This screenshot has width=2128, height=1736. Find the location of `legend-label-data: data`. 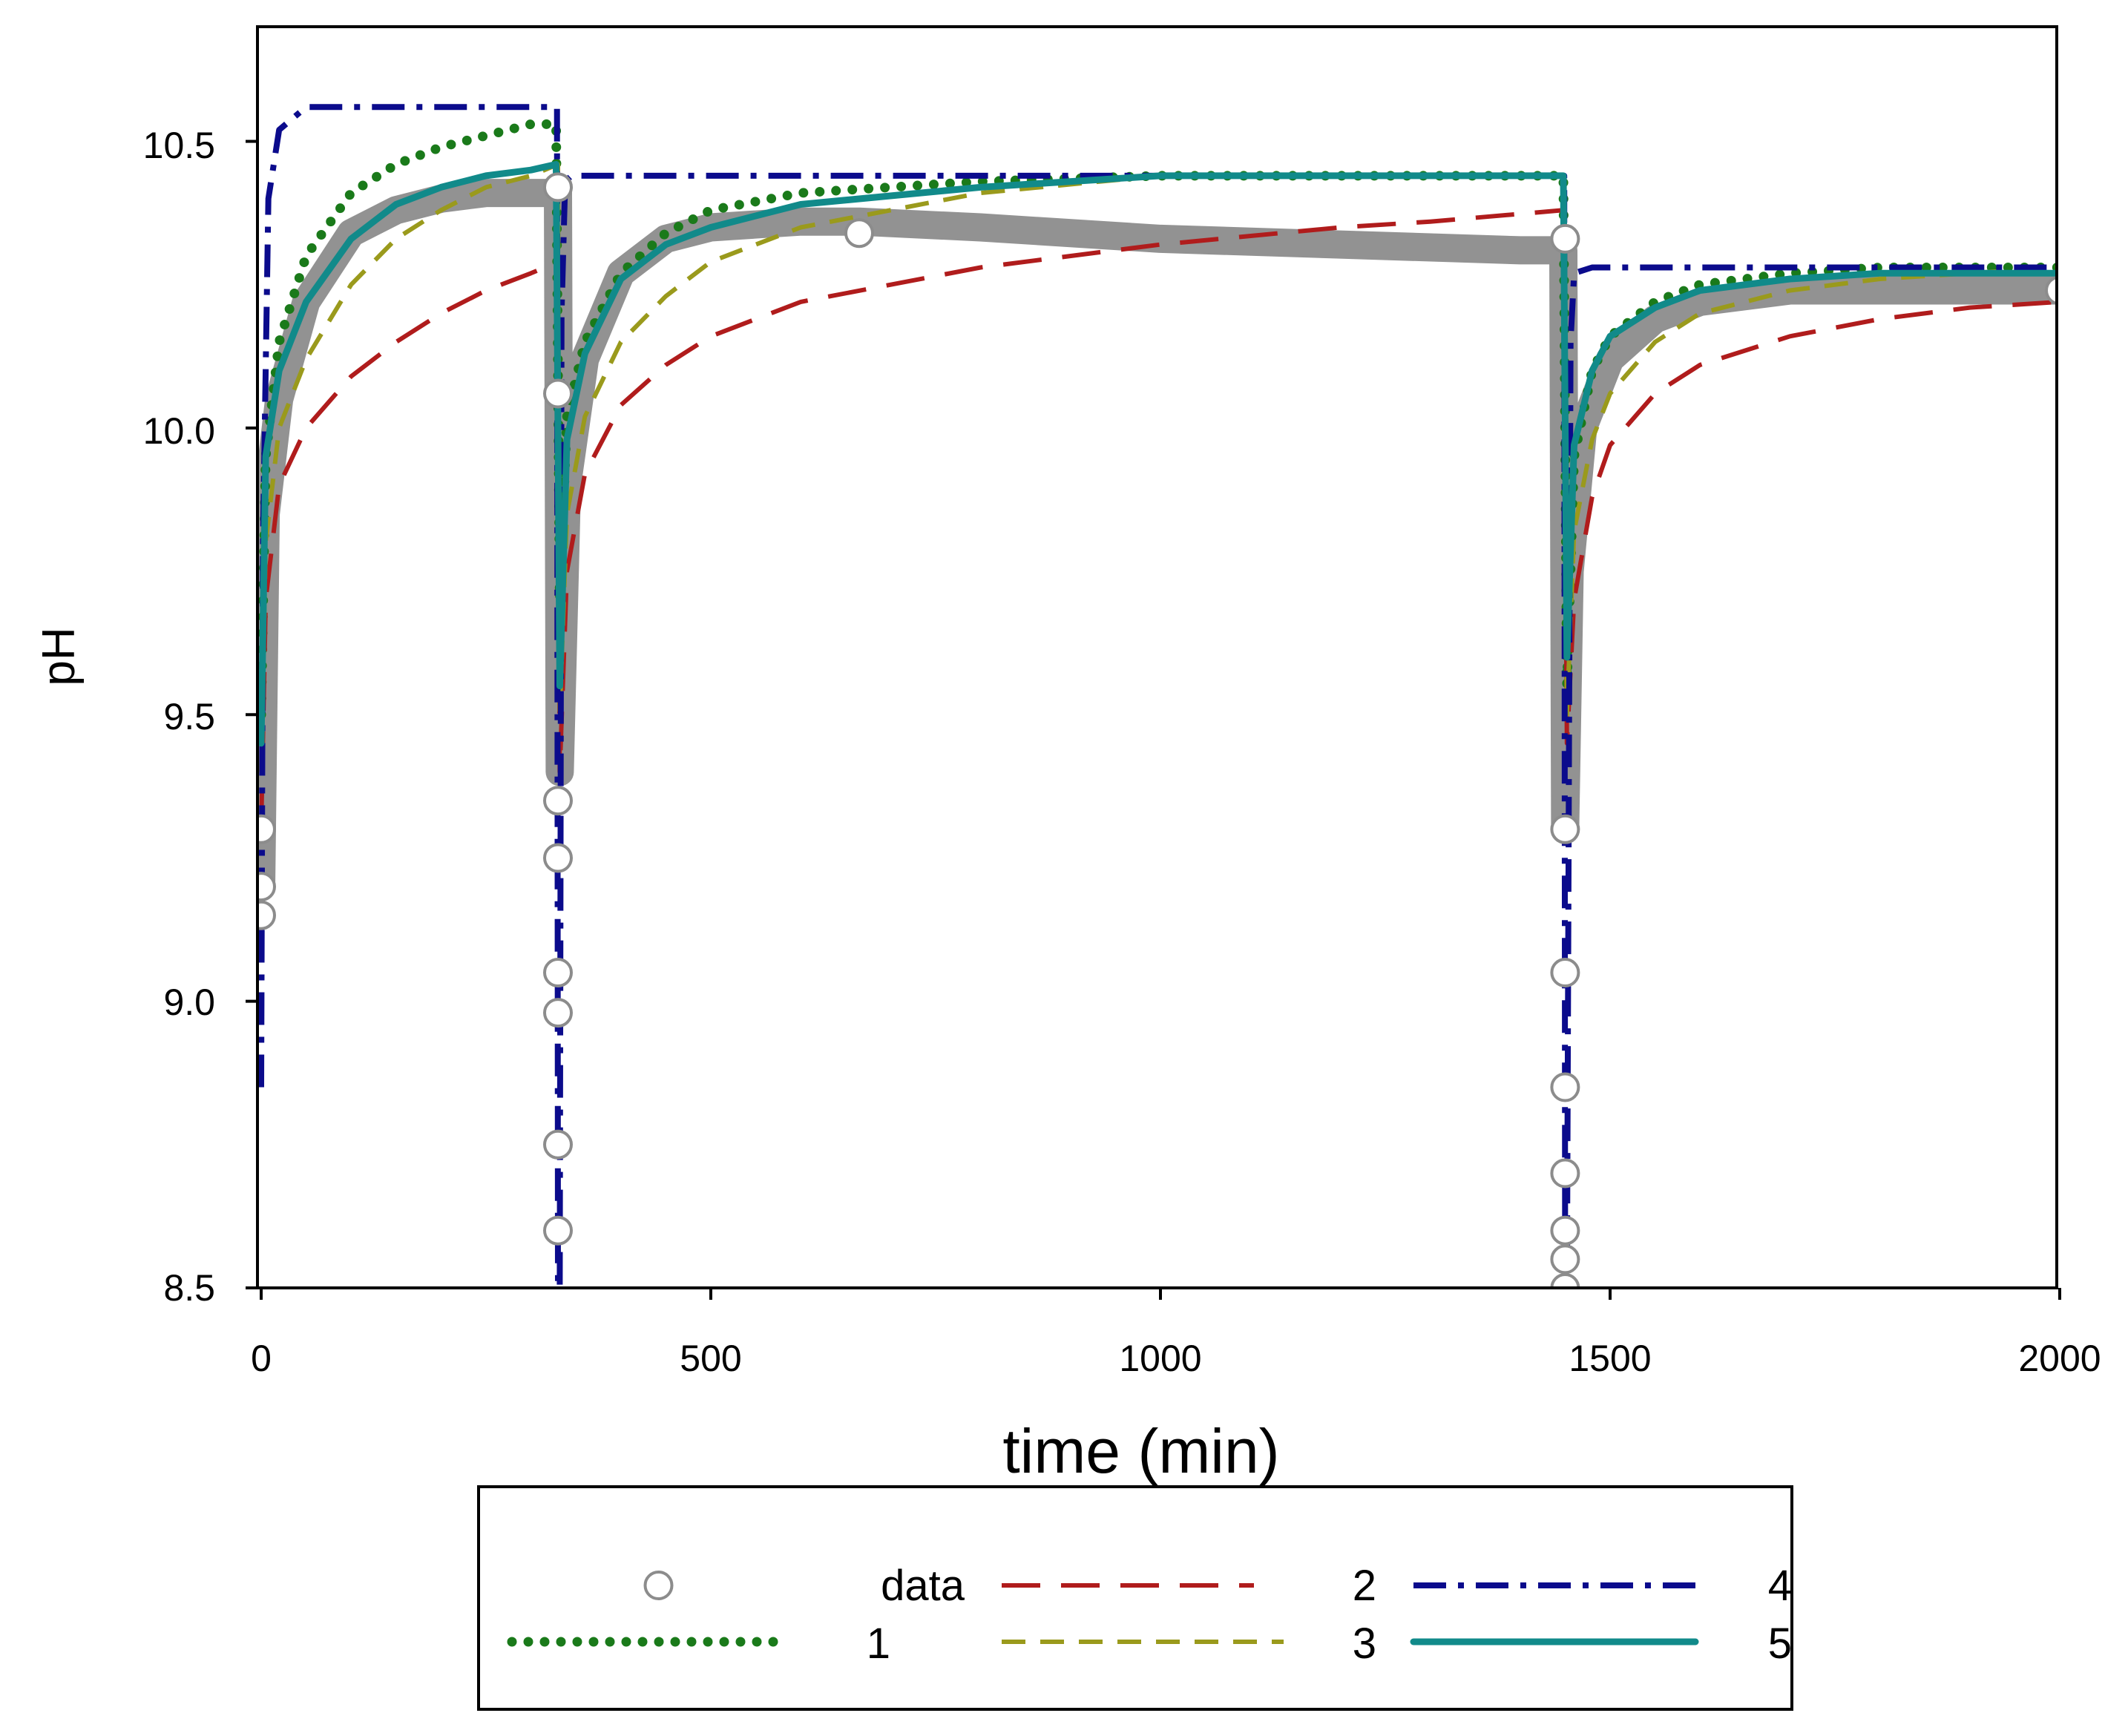

legend-label-data: data is located at coordinates (923, 1586).